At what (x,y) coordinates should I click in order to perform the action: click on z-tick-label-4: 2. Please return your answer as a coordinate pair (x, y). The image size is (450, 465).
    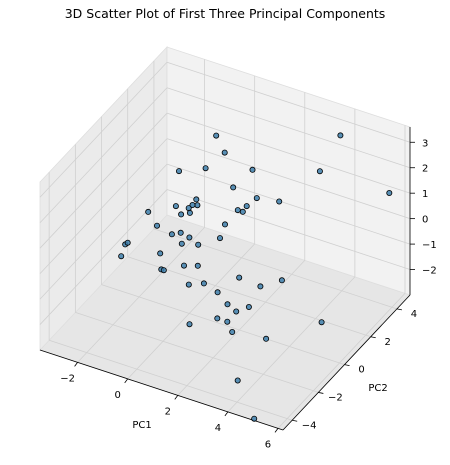
    Looking at the image, I should click on (425, 169).